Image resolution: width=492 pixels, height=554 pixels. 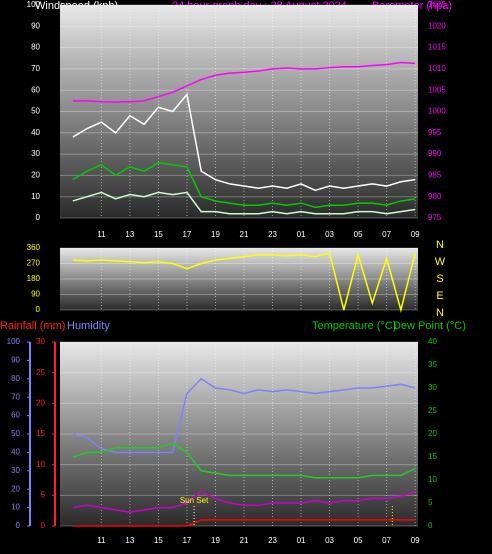 I want to click on y-tick-label: 980, so click(x=435, y=196).